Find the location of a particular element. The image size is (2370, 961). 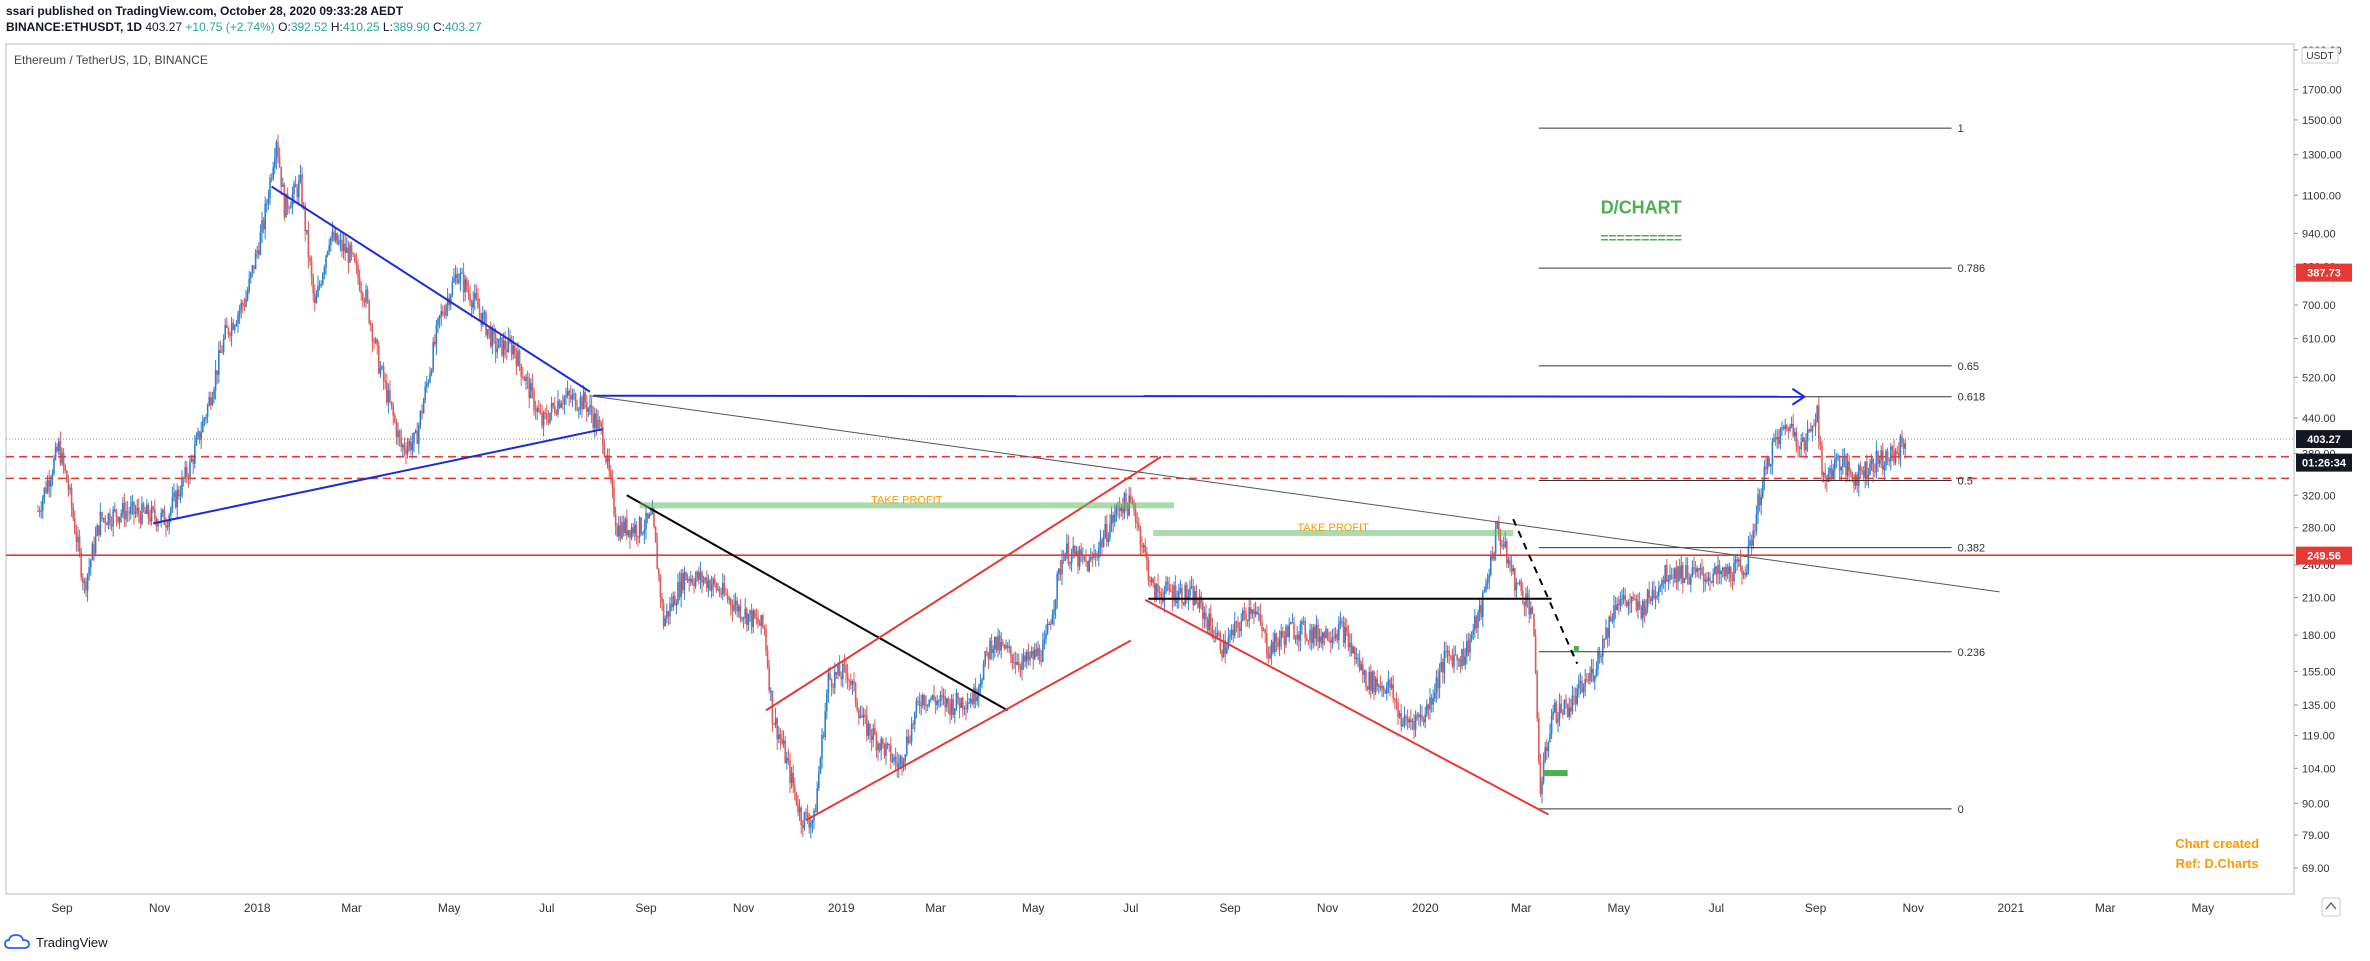

take-profit-label: TAKE PROFIT is located at coordinates (1334, 528).